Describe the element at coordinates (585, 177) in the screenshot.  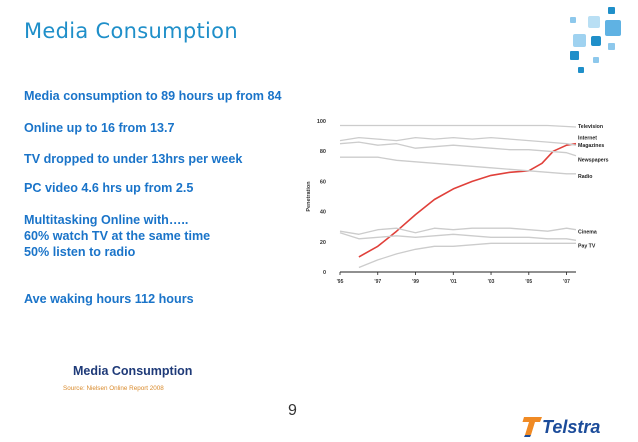
I see `series-label-radio: Radio` at that location.